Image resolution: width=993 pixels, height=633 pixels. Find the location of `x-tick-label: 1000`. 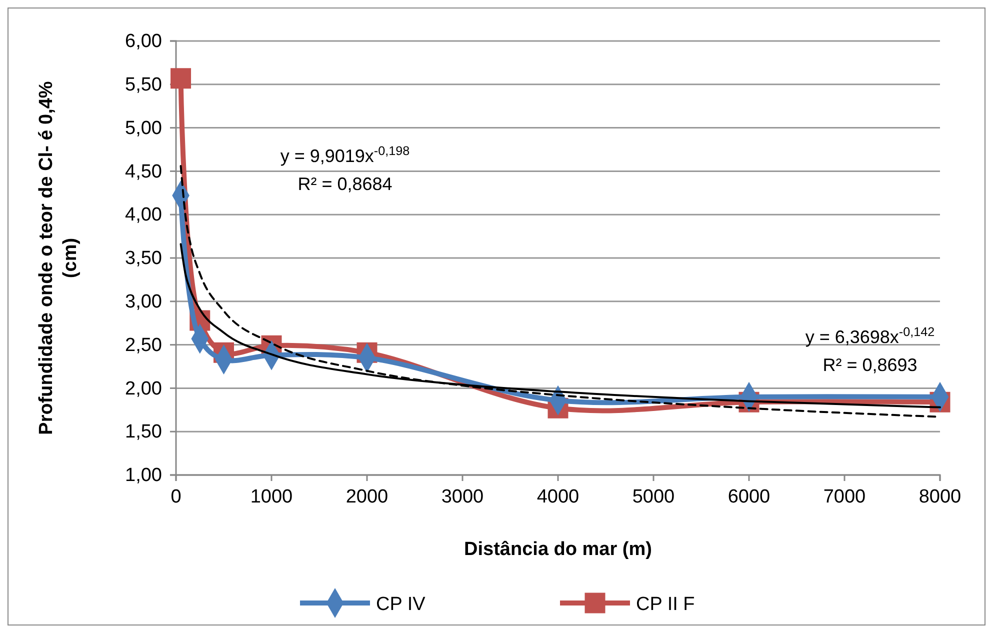

x-tick-label: 1000 is located at coordinates (271, 497).